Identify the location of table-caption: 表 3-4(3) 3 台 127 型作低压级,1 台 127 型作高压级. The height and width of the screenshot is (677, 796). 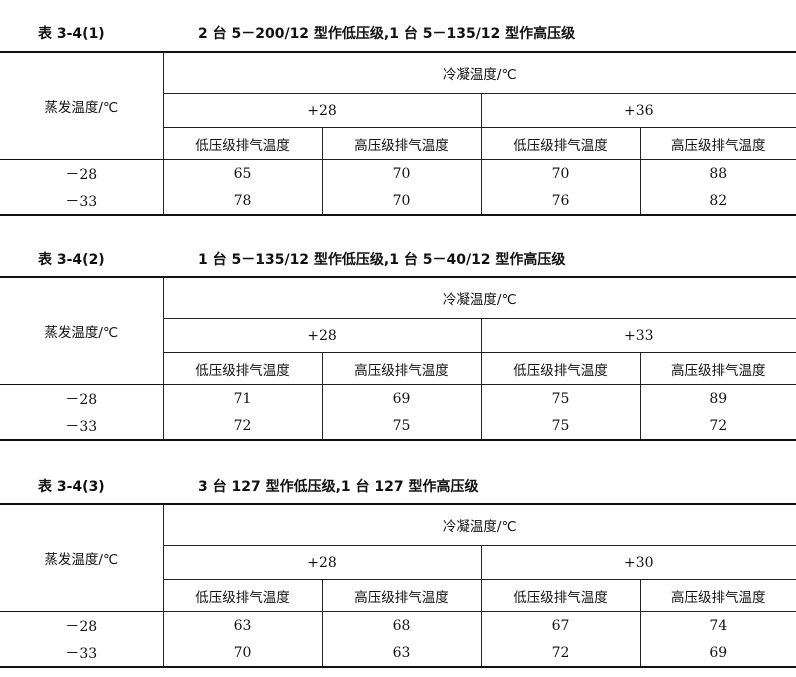
(398, 485).